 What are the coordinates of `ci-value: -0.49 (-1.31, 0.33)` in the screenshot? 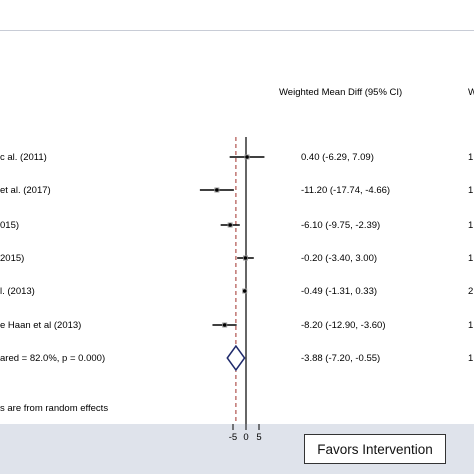 It's located at (339, 291).